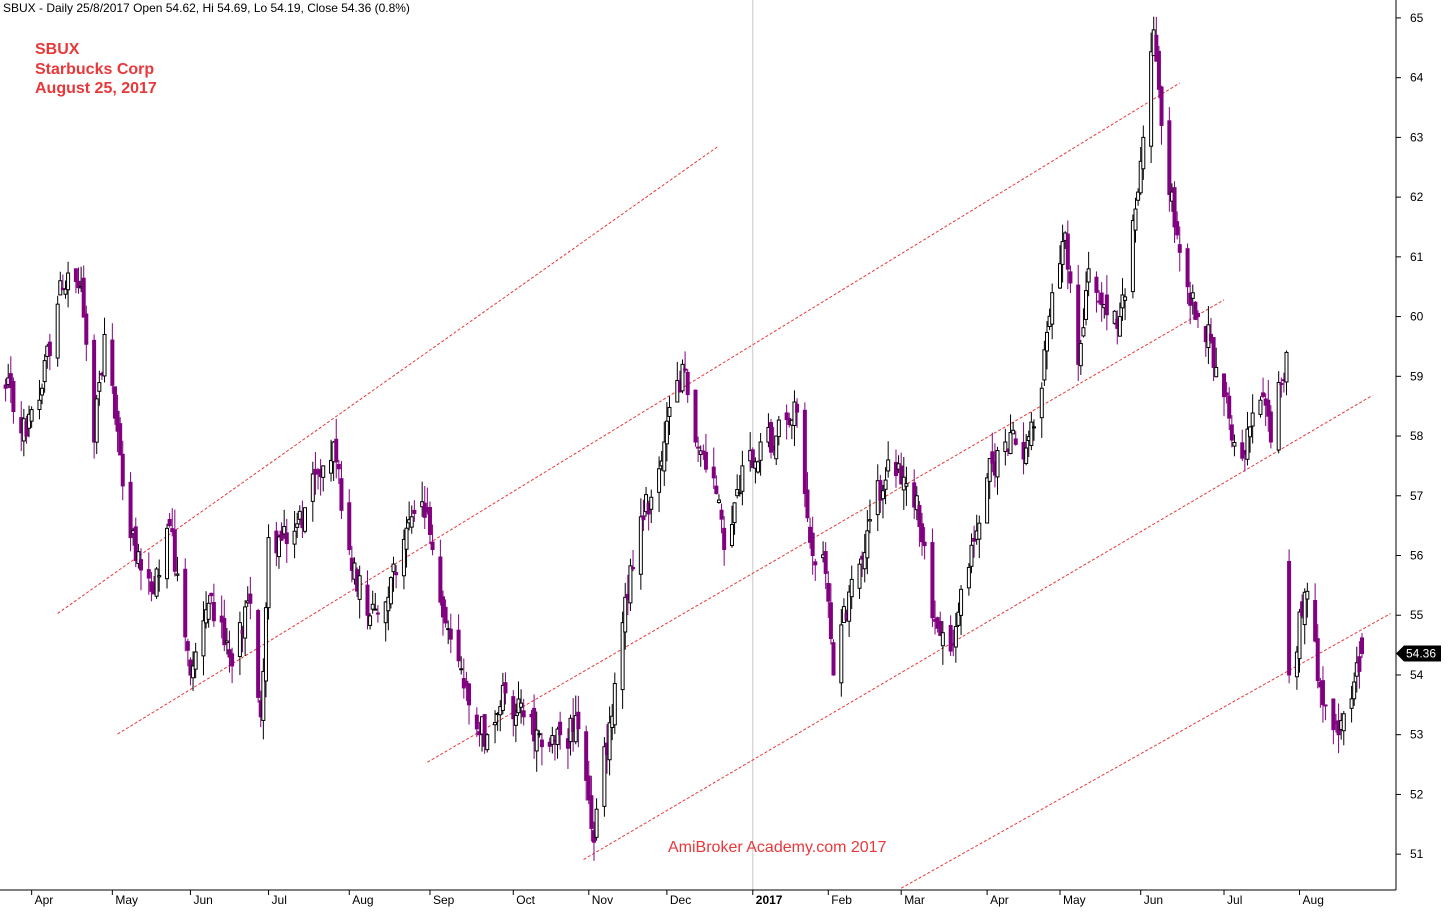 The image size is (1456, 913). Describe the element at coordinates (1417, 556) in the screenshot. I see `y-tick-label: 56` at that location.